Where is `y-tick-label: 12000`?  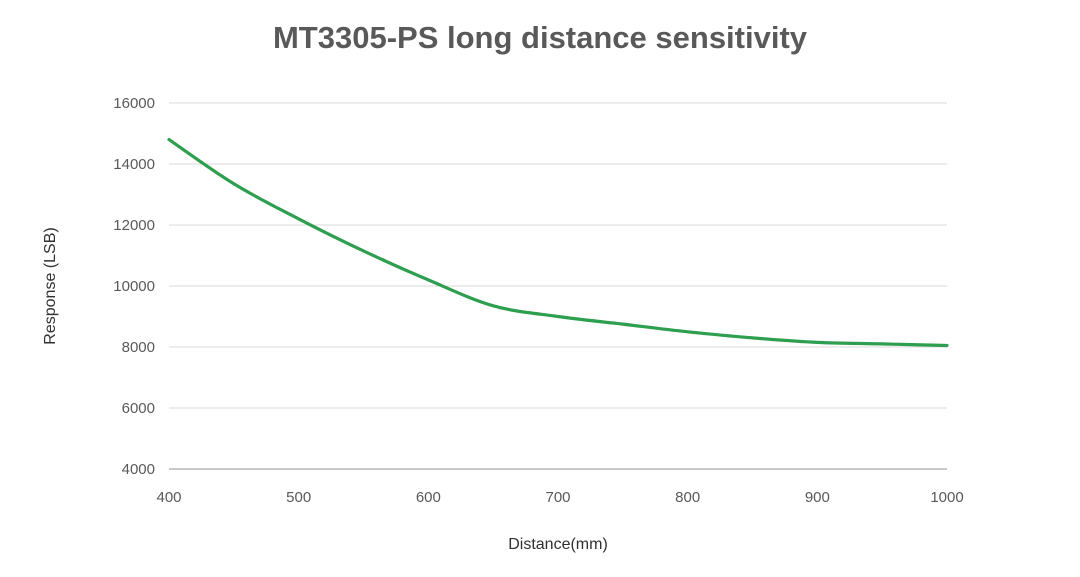 y-tick-label: 12000 is located at coordinates (134, 225).